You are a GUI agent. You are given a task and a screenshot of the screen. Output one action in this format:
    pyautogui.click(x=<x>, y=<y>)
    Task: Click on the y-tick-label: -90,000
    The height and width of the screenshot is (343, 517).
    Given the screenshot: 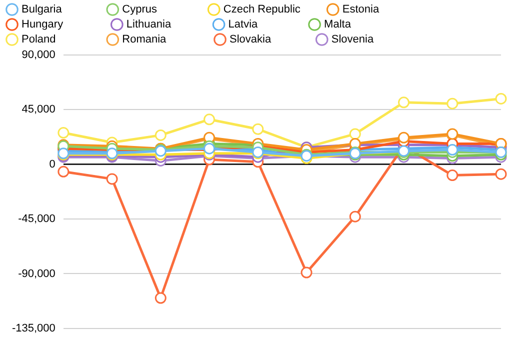 What is the action you would take?
    pyautogui.click(x=37, y=274)
    